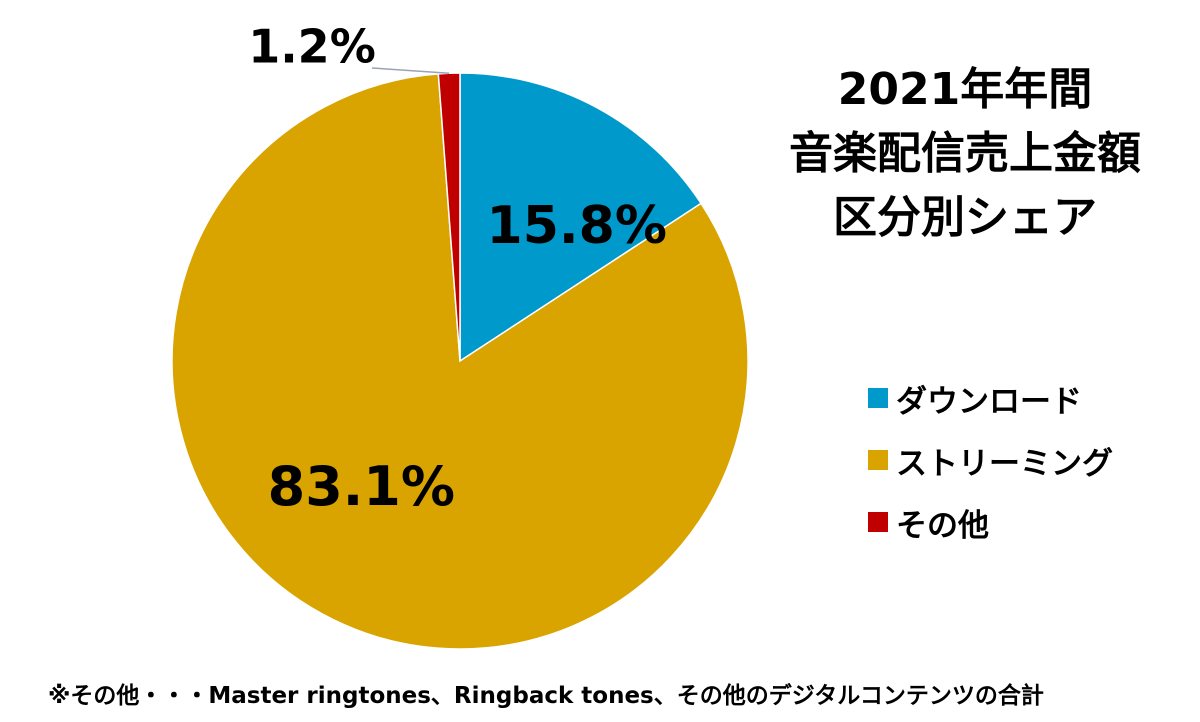 This screenshot has width=1200, height=722. Describe the element at coordinates (878, 522) in the screenshot. I see `legend-swatch-other` at that location.